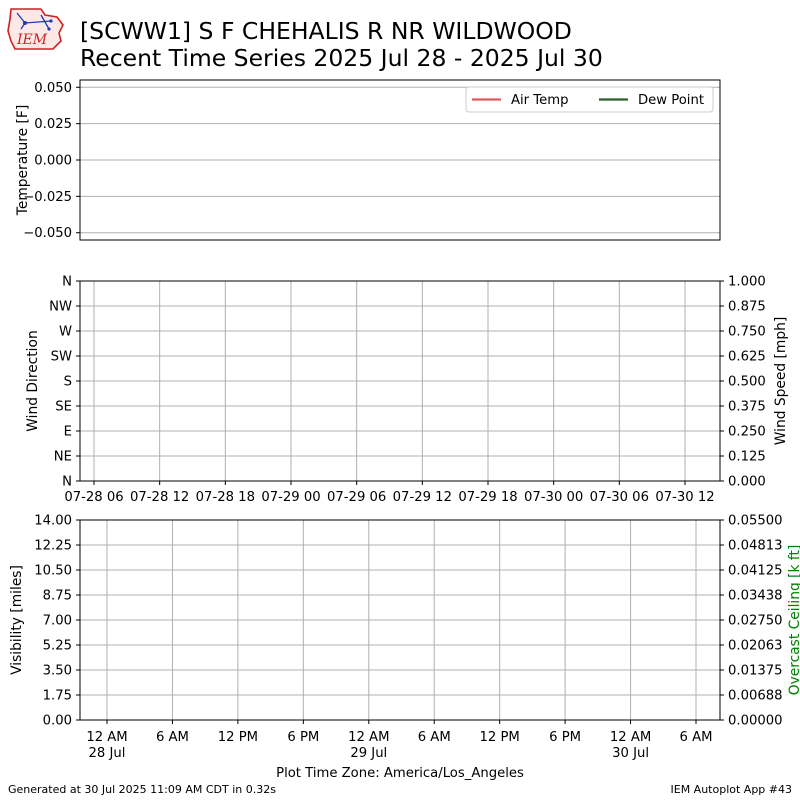 This screenshot has width=800, height=800. I want to click on ceiling-ytick-label: 0.04813, so click(755, 546).